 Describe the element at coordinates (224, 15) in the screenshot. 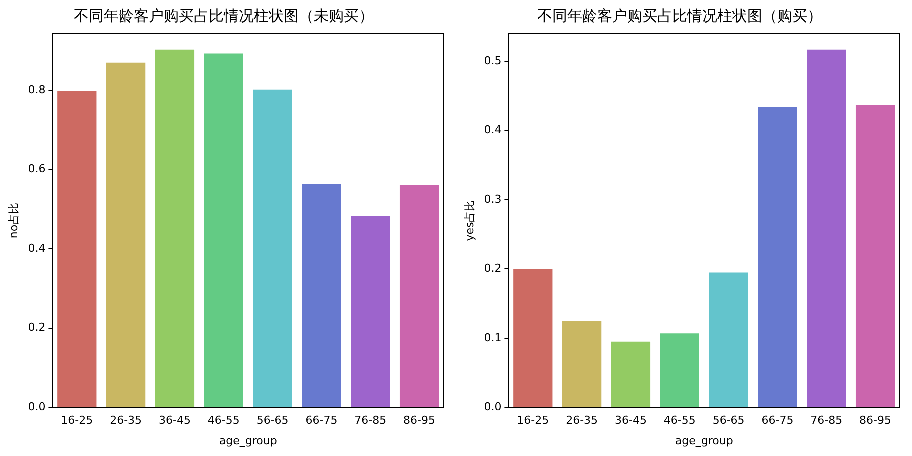

I see `chart-title: 不同年龄客户购买占比情况柱状图（未购买）` at that location.